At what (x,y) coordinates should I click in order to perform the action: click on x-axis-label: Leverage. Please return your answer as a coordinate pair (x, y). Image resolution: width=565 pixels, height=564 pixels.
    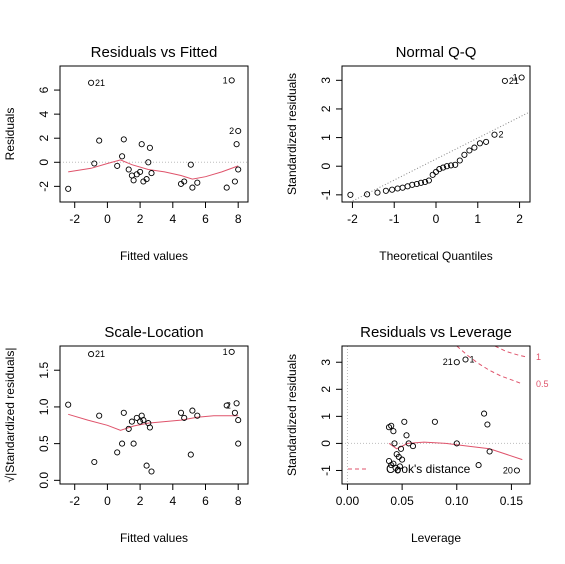
    Looking at the image, I should click on (436, 538).